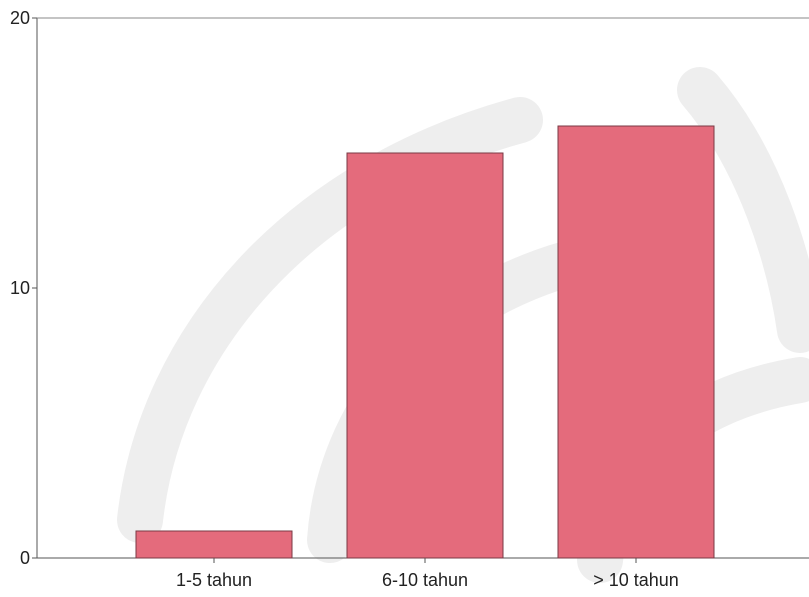 Image resolution: width=809 pixels, height=597 pixels. What do you see at coordinates (425, 580) in the screenshot?
I see `x-tick-label: 6-10 tahun` at bounding box center [425, 580].